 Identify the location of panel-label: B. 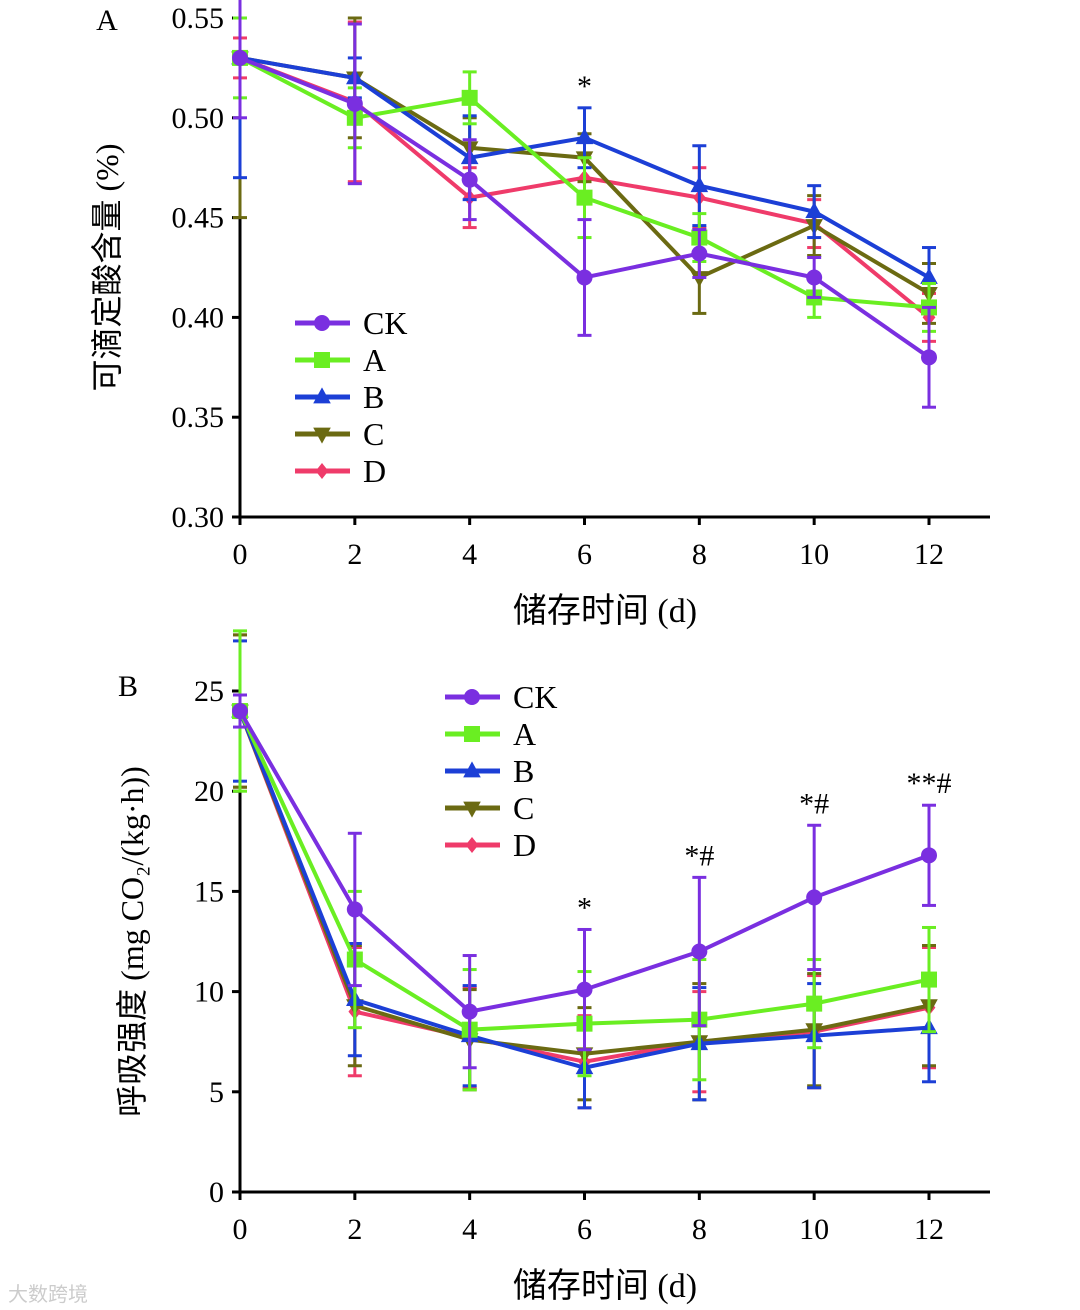
(128, 686).